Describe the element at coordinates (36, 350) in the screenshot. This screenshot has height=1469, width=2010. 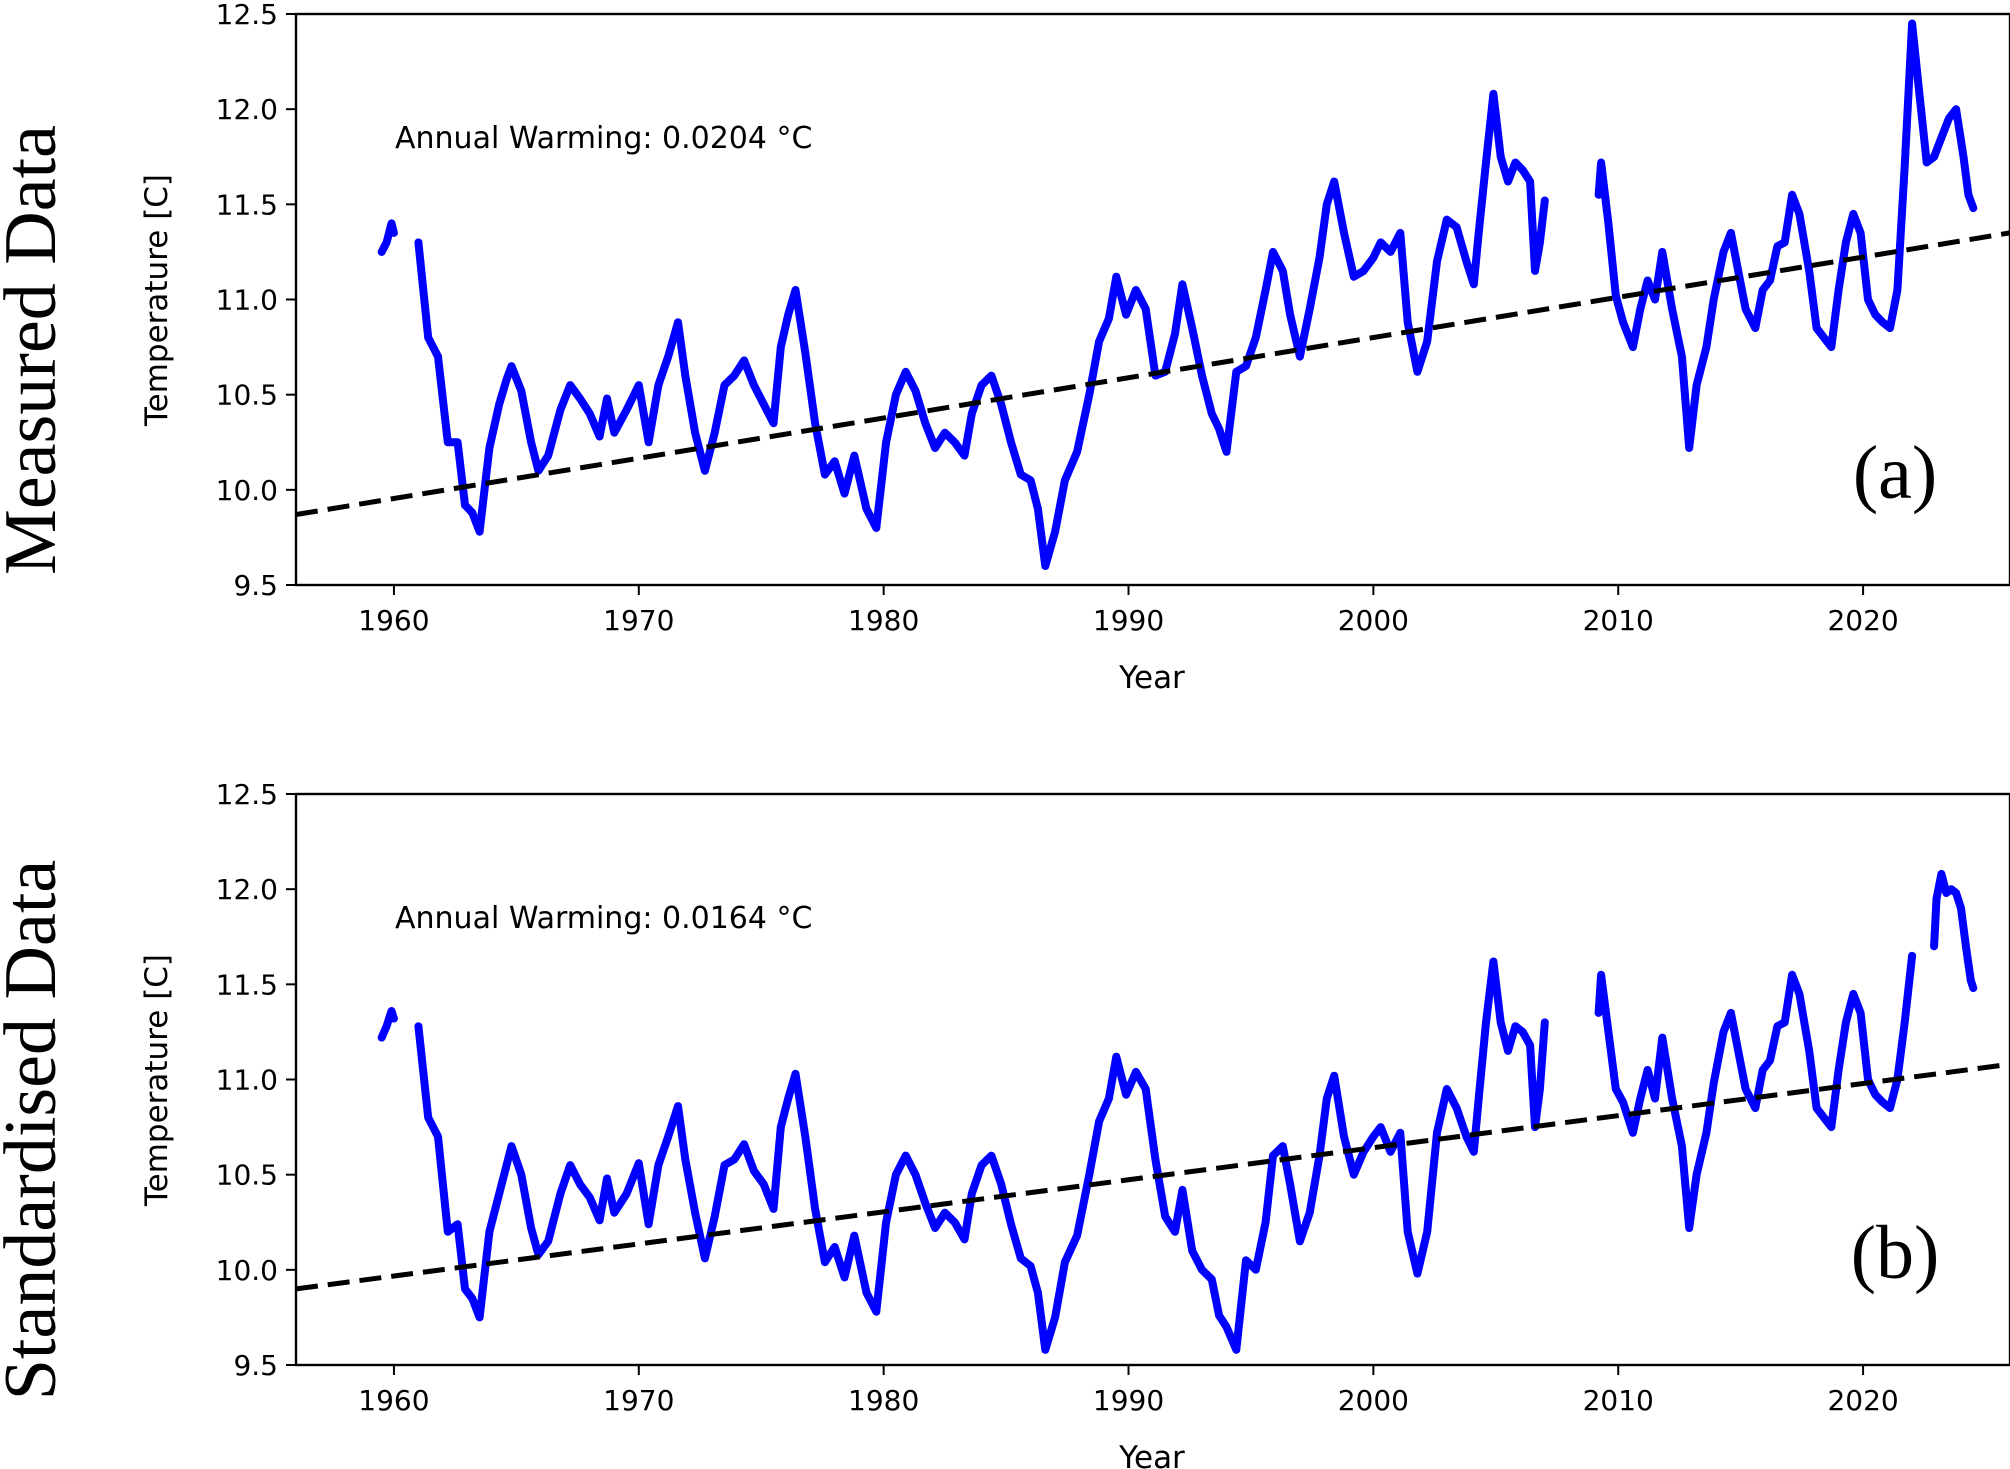
I see `panel-side-label: Measured Data` at that location.